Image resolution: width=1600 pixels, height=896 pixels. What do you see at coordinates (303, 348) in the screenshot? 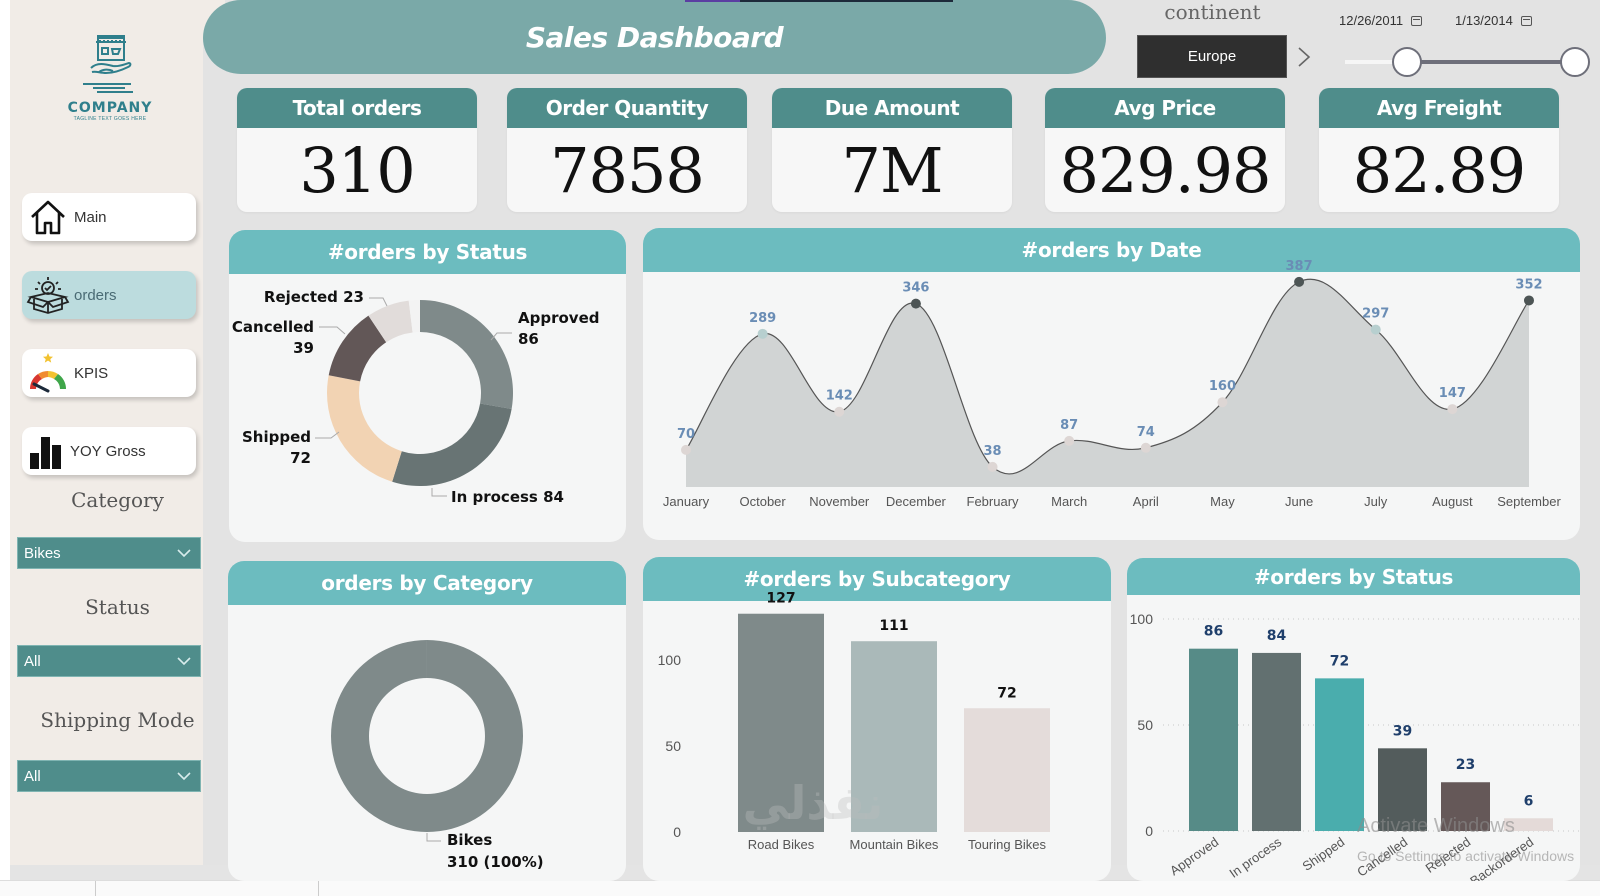
I see `donut-data-label: 39` at bounding box center [303, 348].